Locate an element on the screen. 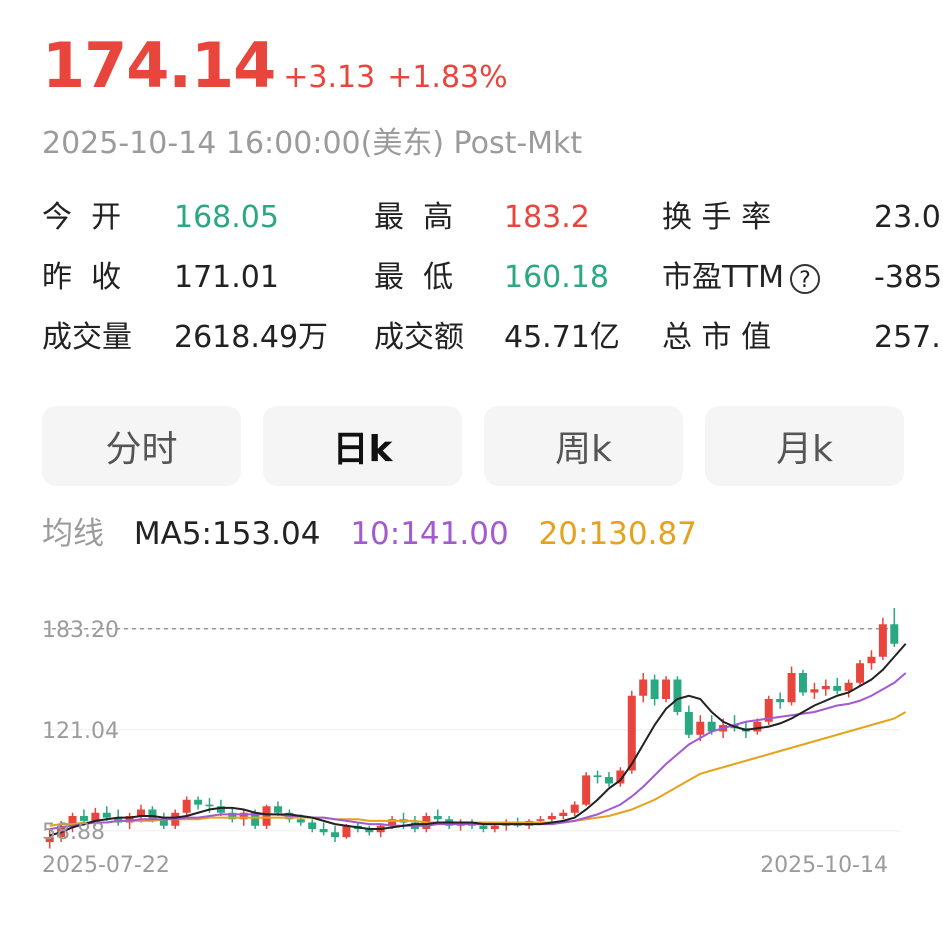 The height and width of the screenshot is (936, 943). low-value: 160.18 is located at coordinates (556, 278).